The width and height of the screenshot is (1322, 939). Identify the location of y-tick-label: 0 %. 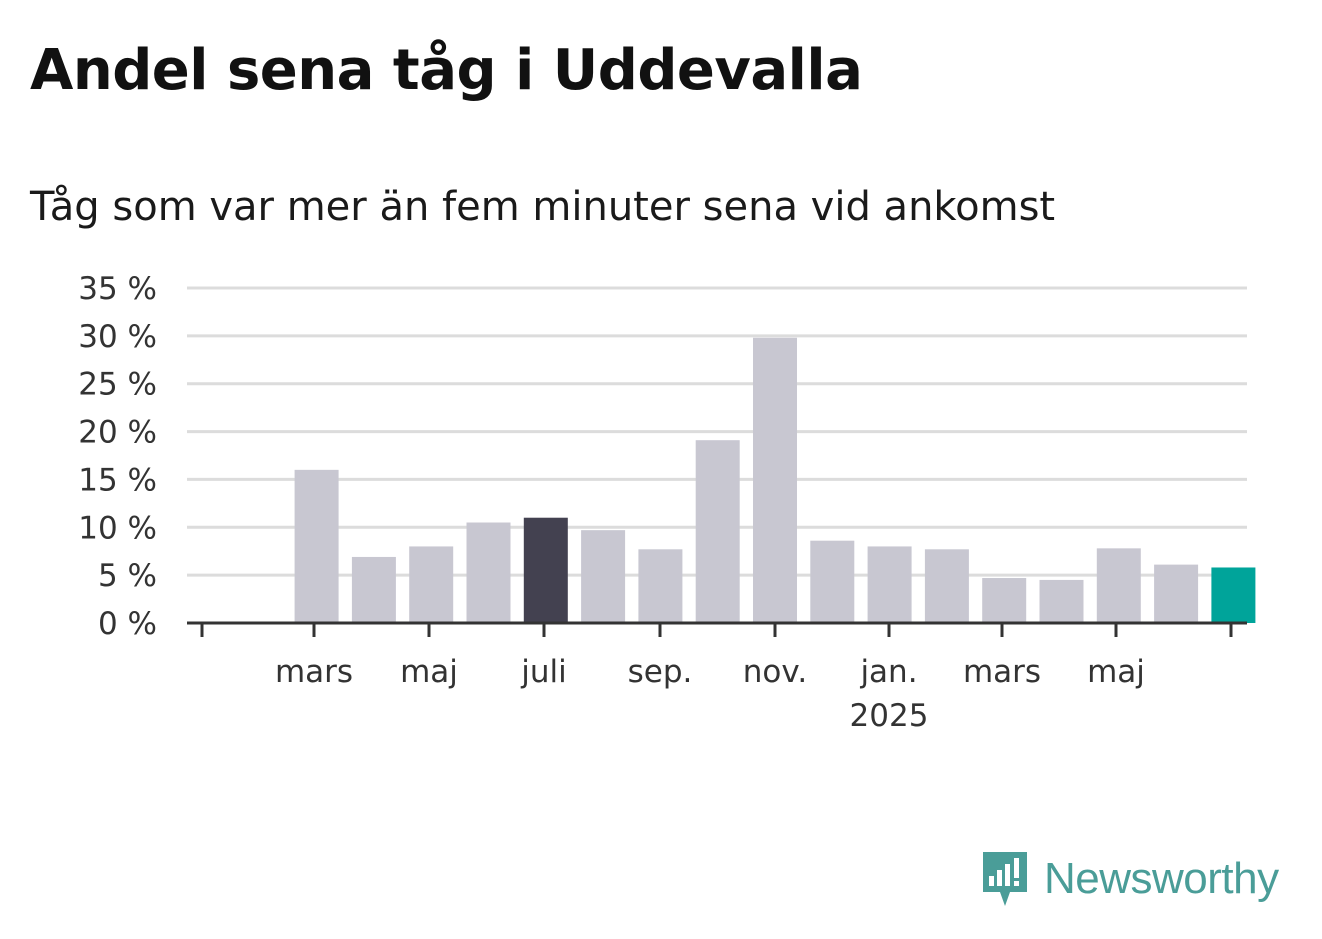
(127, 624).